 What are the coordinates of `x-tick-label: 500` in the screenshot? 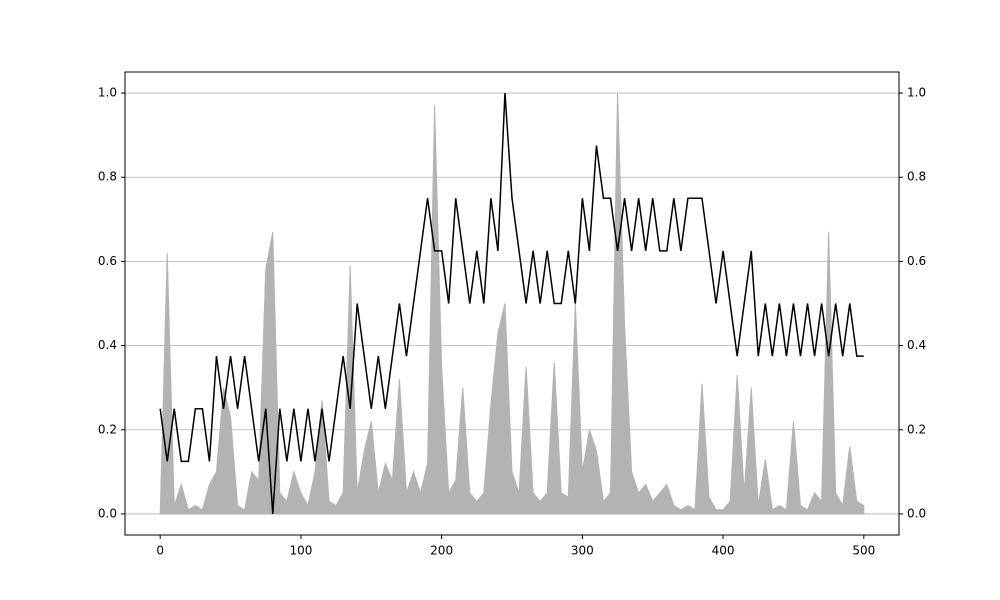 It's located at (863, 551).